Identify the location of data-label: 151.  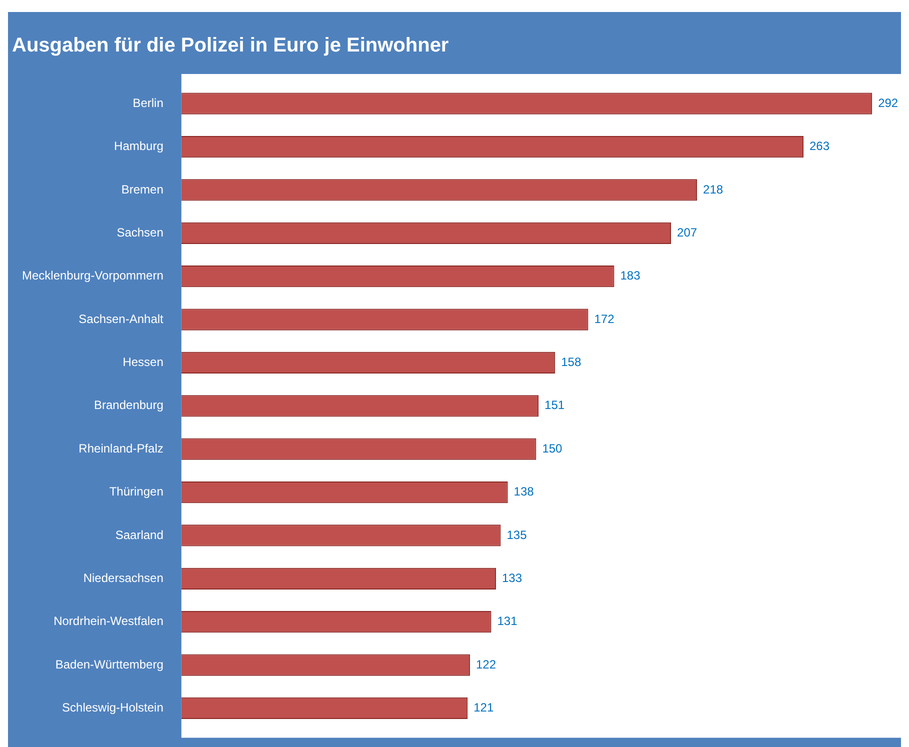
(554, 405).